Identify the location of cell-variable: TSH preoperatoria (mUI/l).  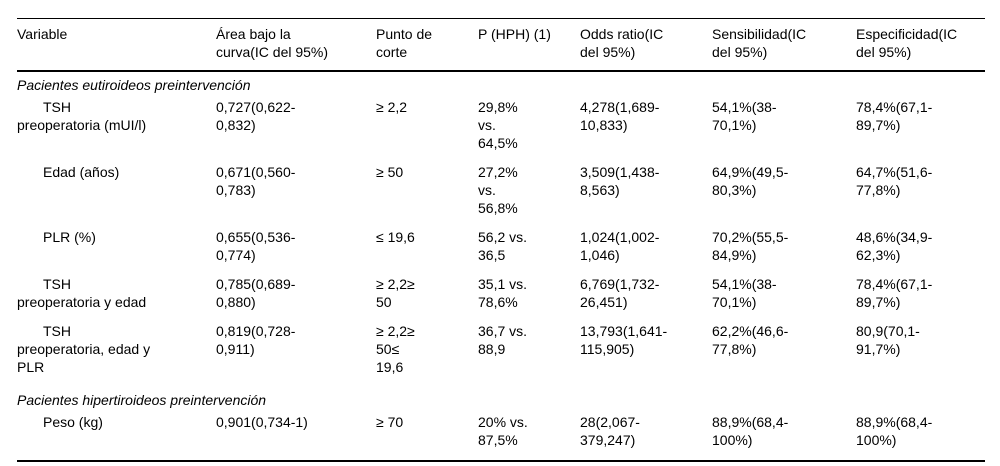
(82, 116).